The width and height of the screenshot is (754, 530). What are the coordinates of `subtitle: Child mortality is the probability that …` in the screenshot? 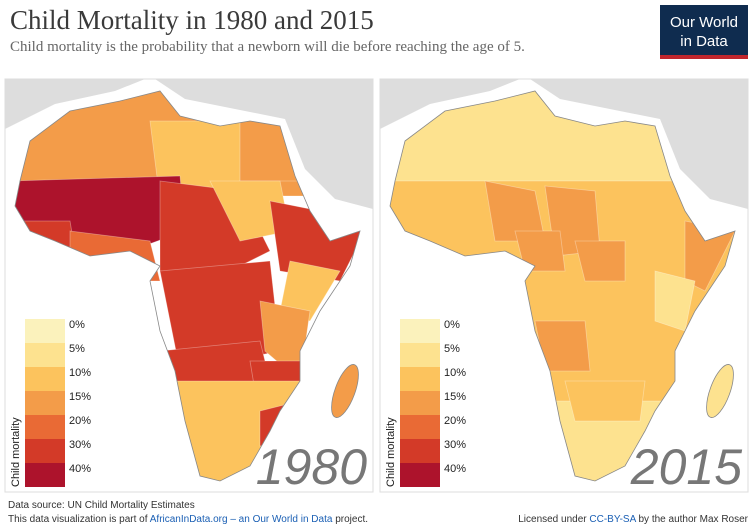 It's located at (267, 47).